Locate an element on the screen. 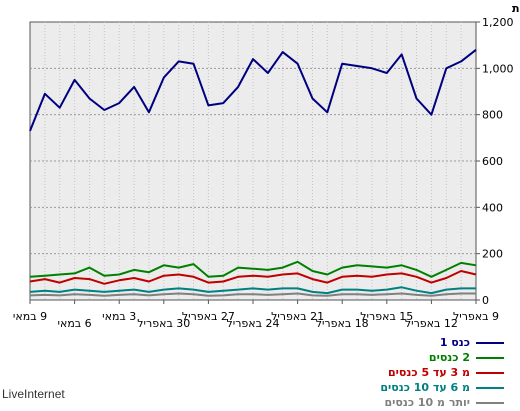 This screenshot has width=520, height=411. y-tick-label: 400 is located at coordinates (492, 207).